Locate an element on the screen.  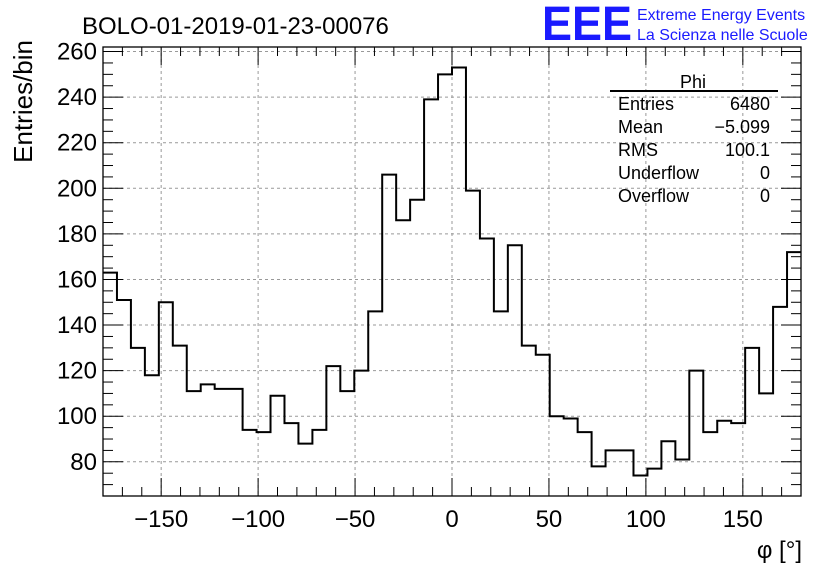
stats-value: 6480 is located at coordinates (750, 104).